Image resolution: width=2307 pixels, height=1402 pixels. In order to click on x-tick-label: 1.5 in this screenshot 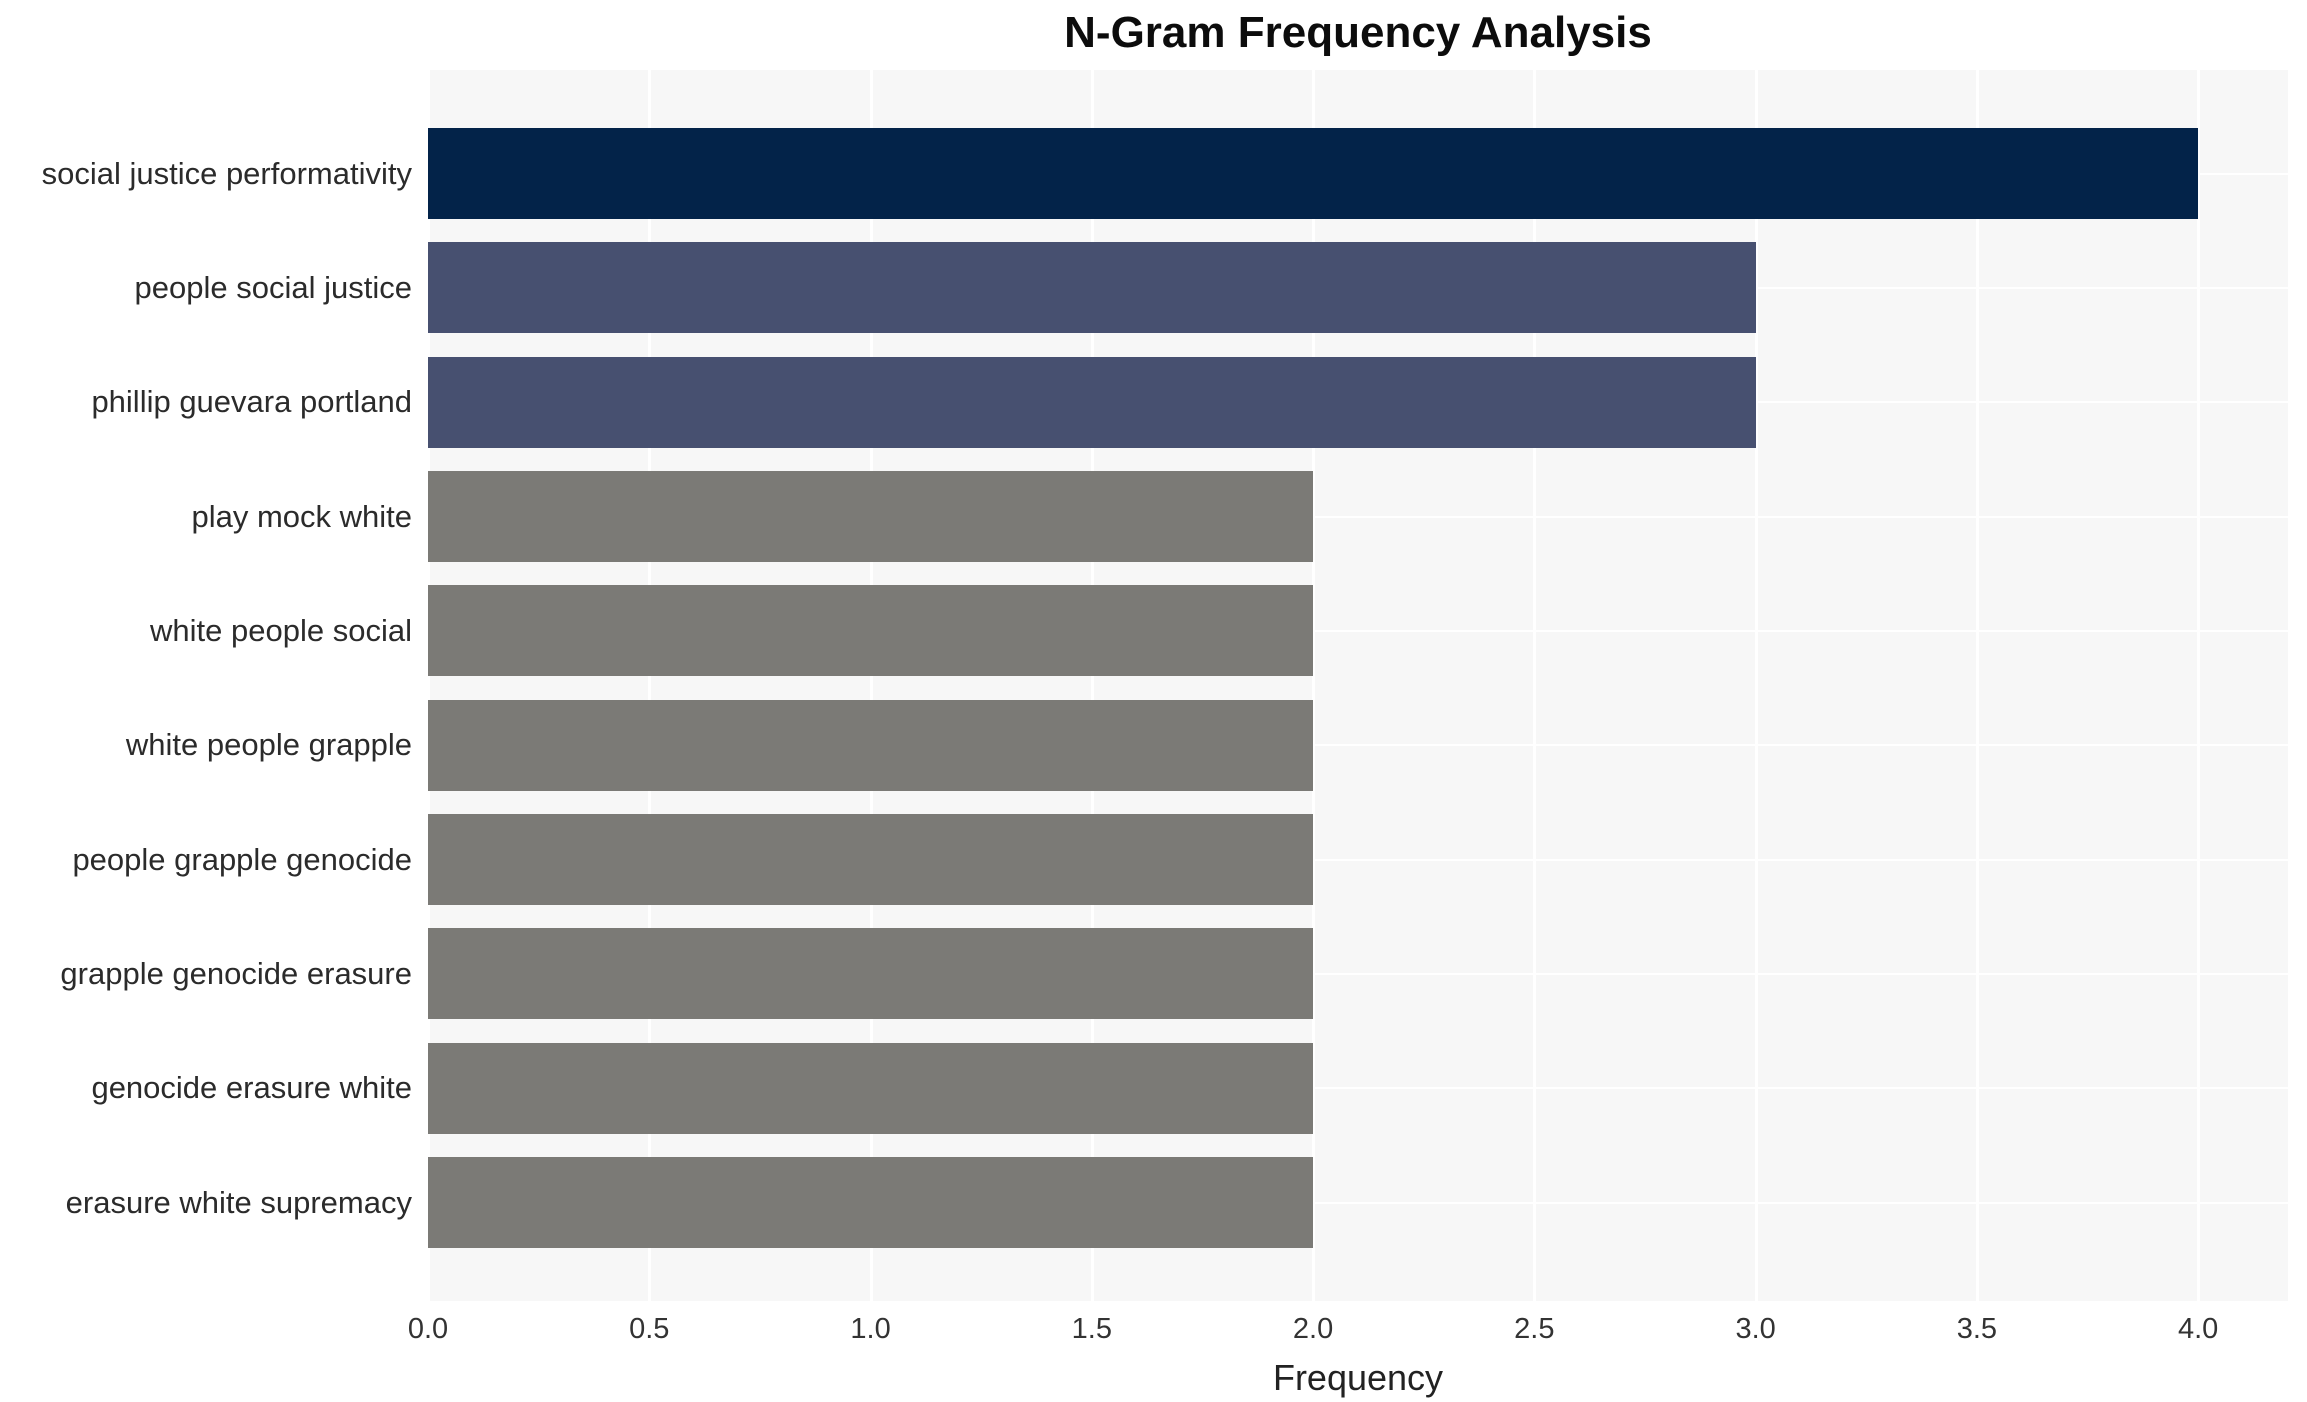, I will do `click(1091, 1329)`.